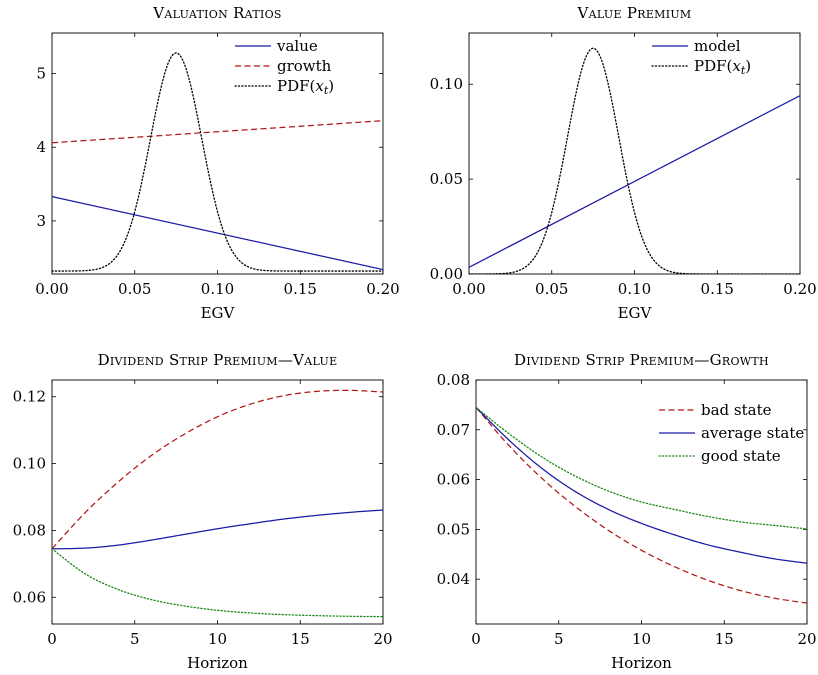  What do you see at coordinates (453, 579) in the screenshot?
I see `y-tick-label: 0.04` at bounding box center [453, 579].